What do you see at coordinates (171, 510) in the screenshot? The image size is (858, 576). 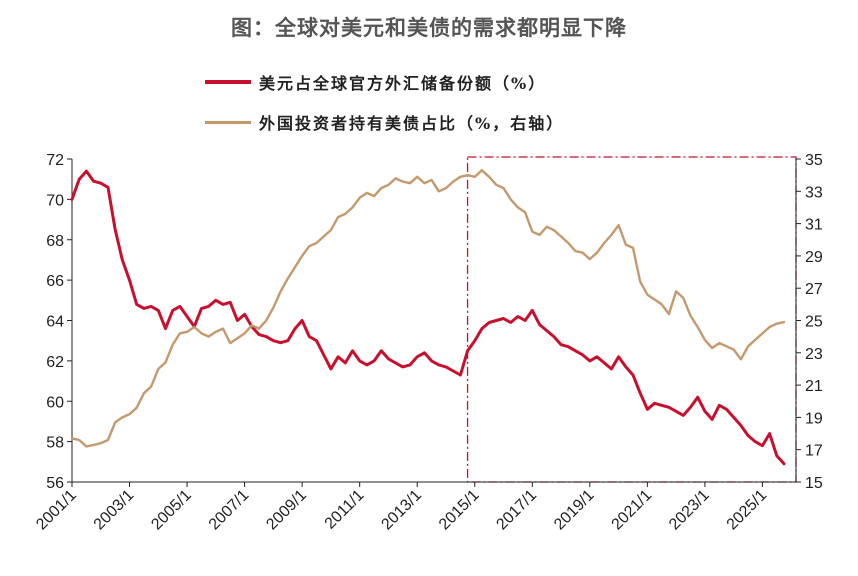 I see `x-tick-label: 2005/1` at bounding box center [171, 510].